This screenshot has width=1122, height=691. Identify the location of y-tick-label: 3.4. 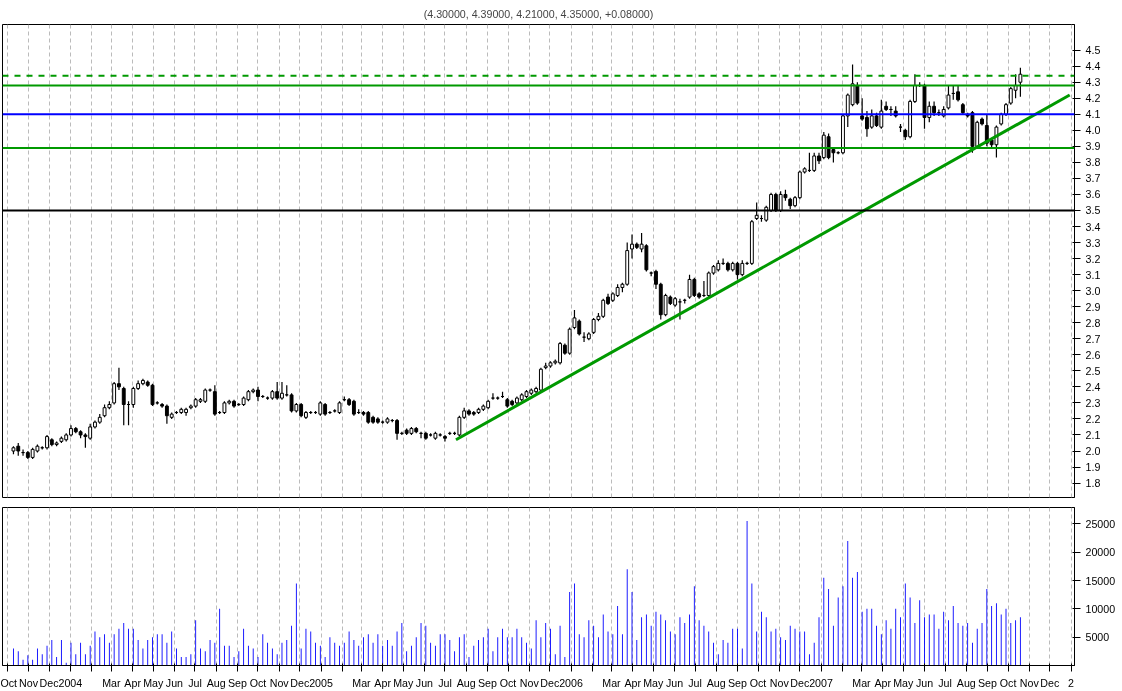
(1093, 226).